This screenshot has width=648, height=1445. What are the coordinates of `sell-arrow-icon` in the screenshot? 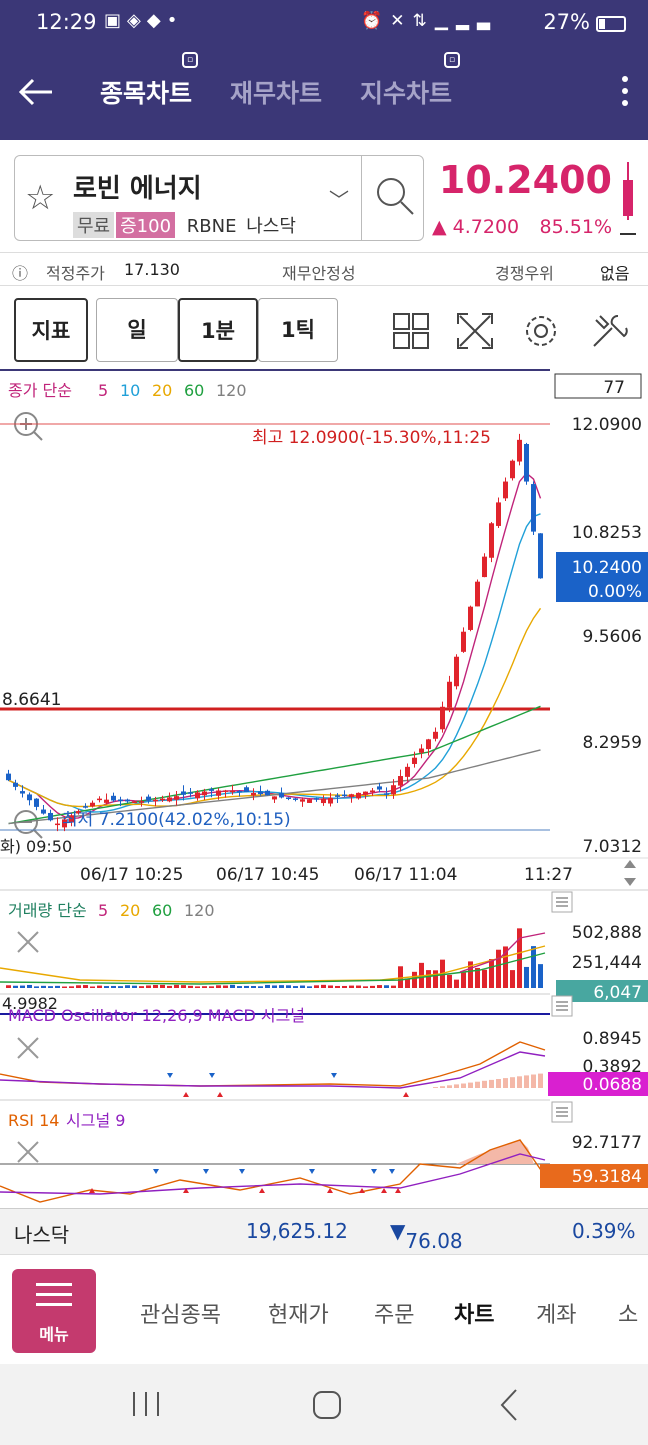 It's located at (374, 1171).